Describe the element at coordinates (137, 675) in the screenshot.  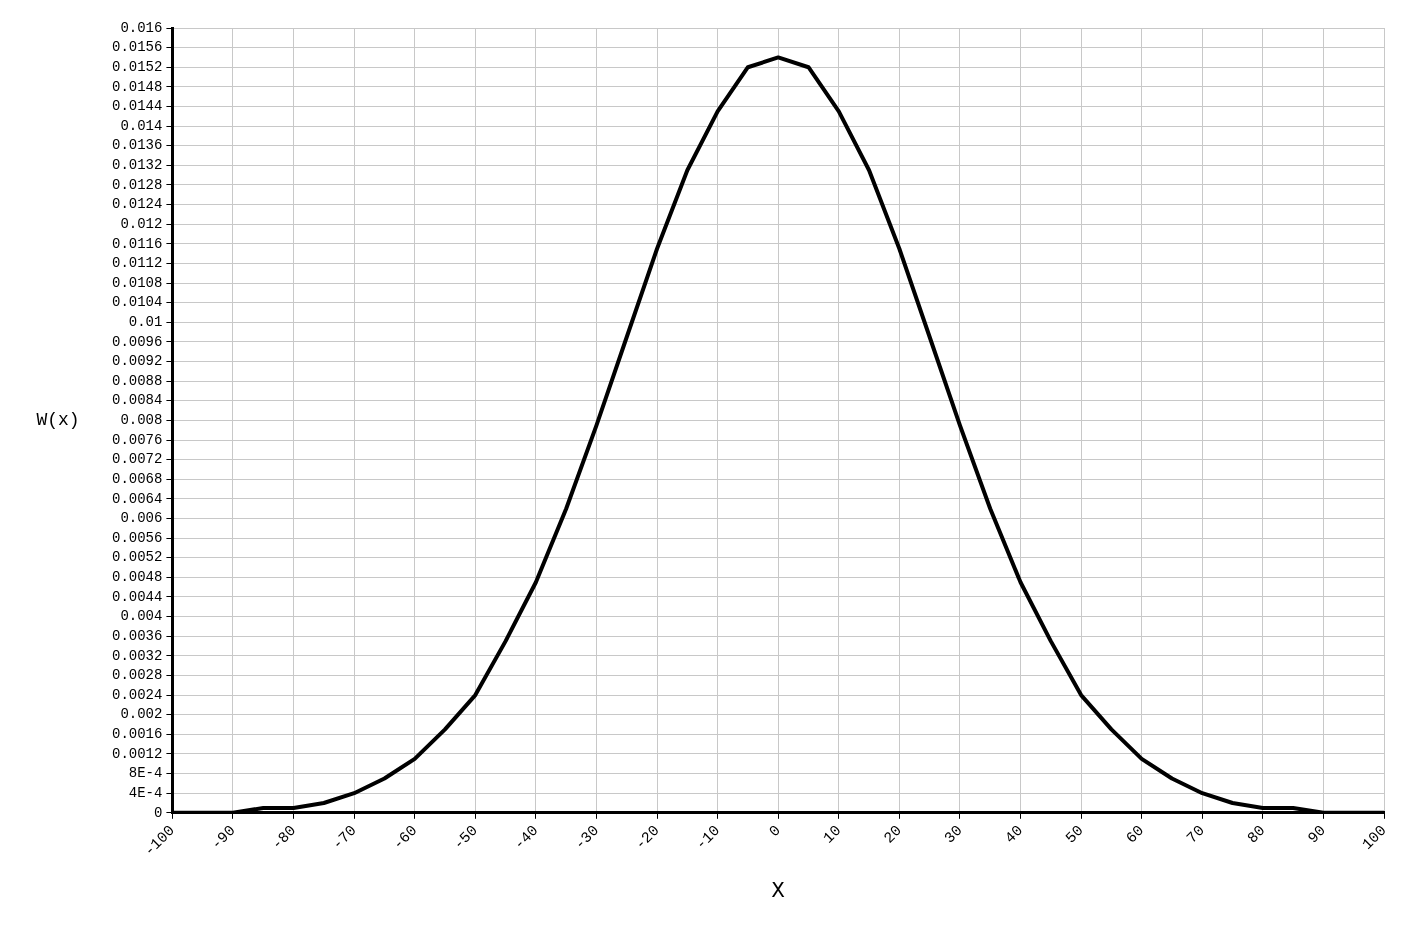
I see `y-tick-label: 0.0028` at that location.